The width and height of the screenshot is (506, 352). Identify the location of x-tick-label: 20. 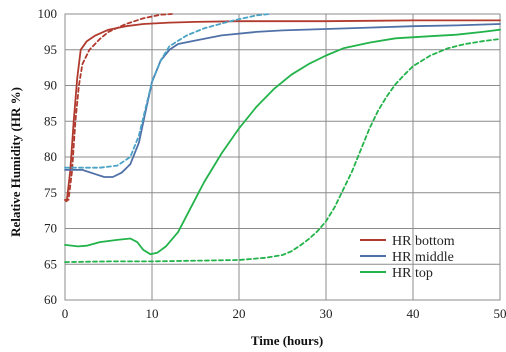
(239, 313).